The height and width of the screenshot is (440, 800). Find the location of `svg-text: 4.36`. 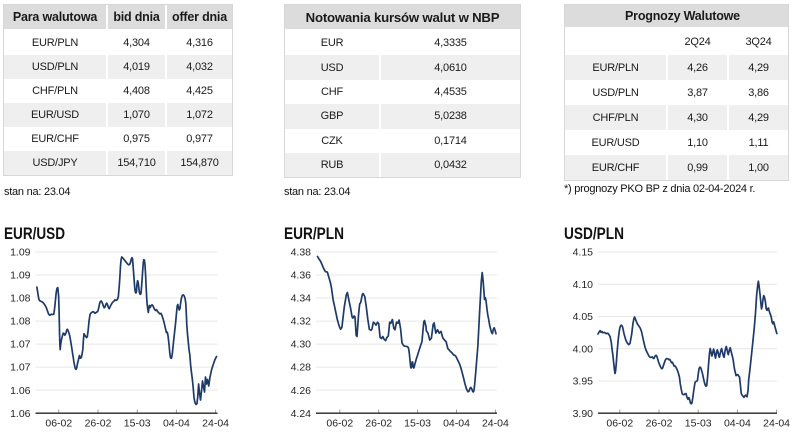

svg-text: 4.36 is located at coordinates (301, 276).